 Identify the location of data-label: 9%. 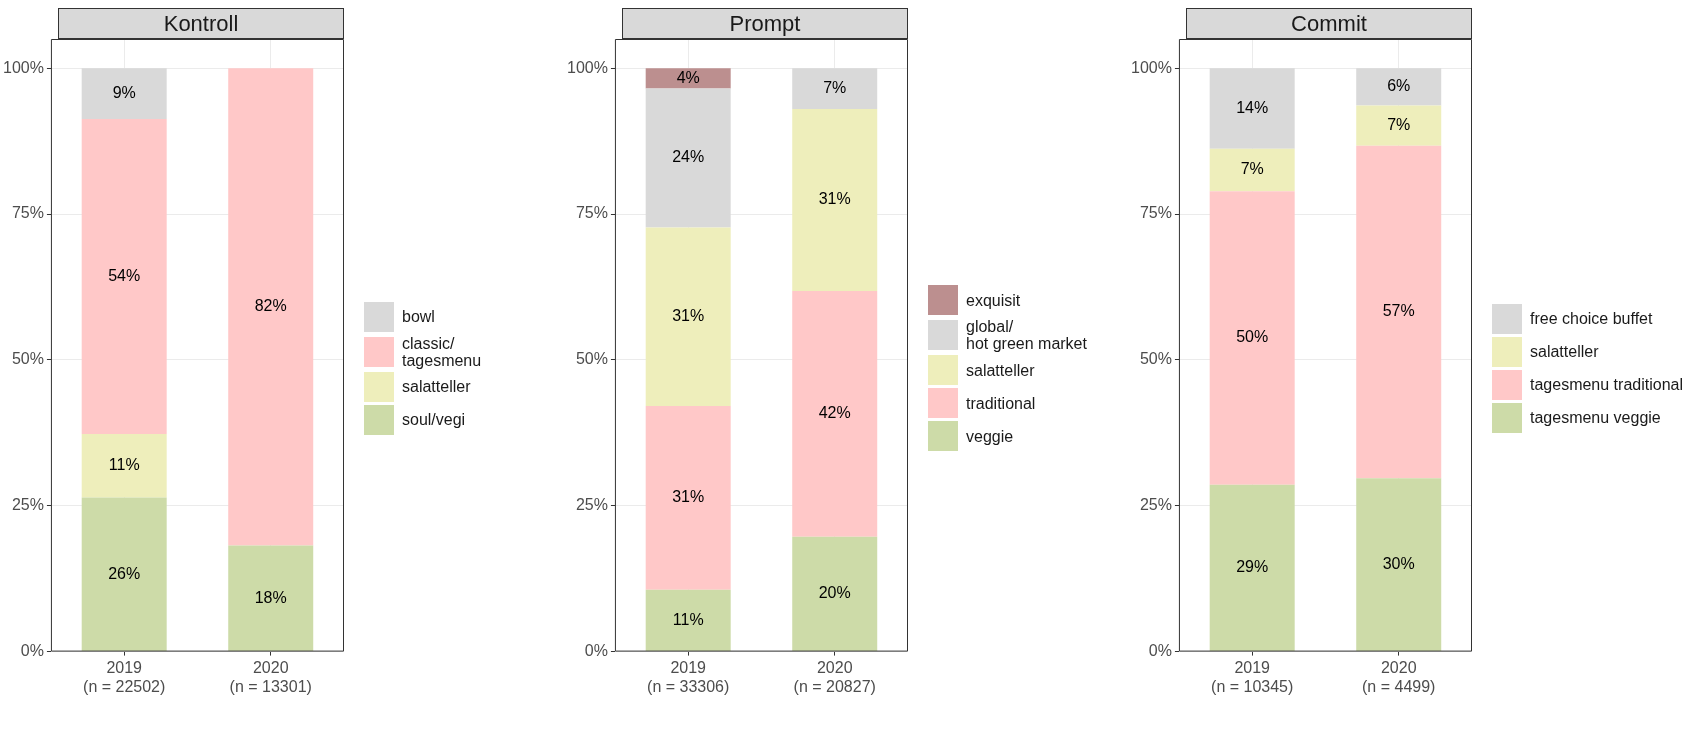
(124, 92).